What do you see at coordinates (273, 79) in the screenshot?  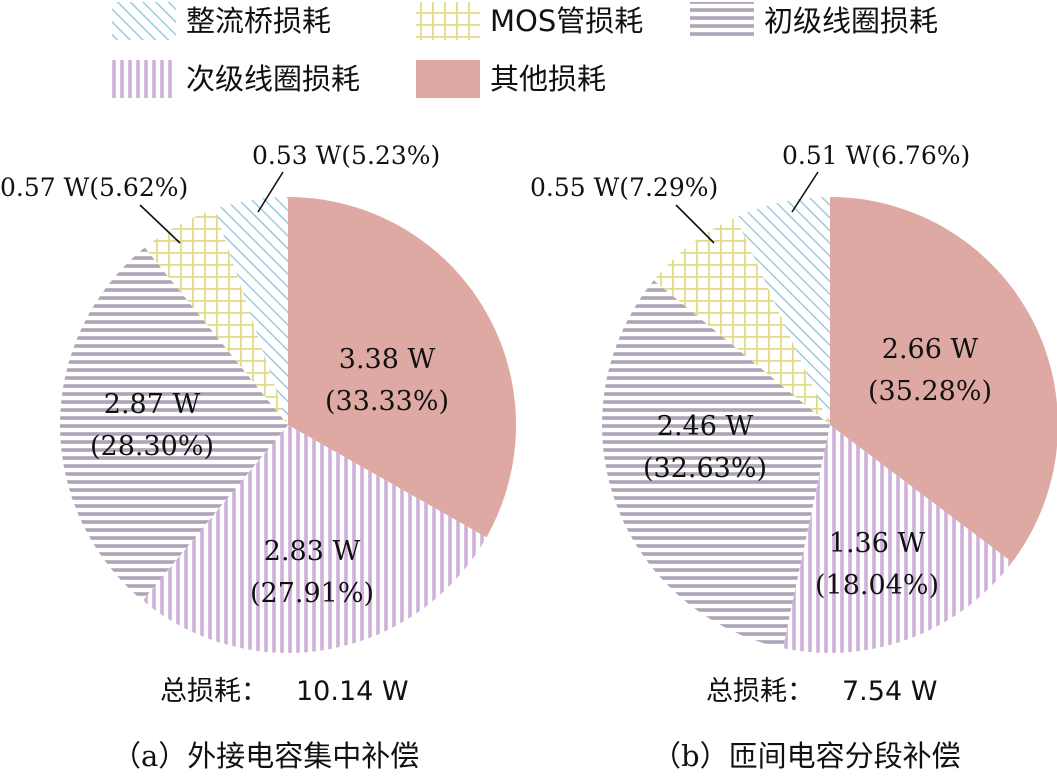 I see `legend-label: 次级线圈损耗` at bounding box center [273, 79].